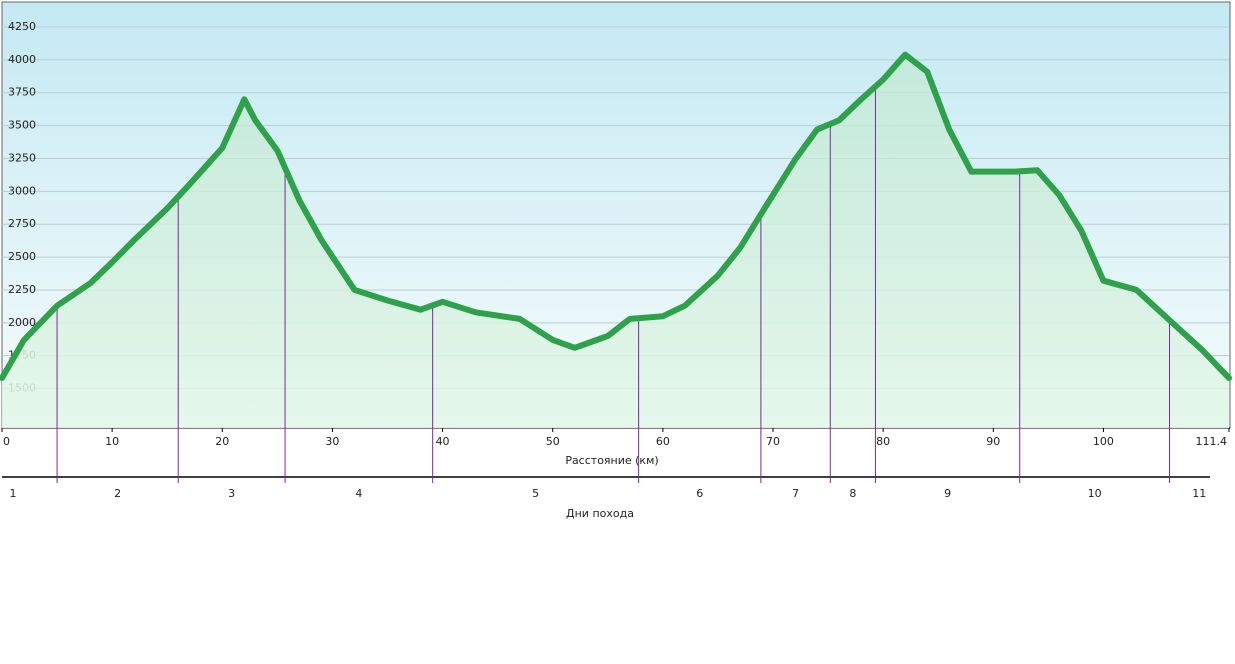  Describe the element at coordinates (1212, 441) in the screenshot. I see `x-tick-label: 111.4` at that location.